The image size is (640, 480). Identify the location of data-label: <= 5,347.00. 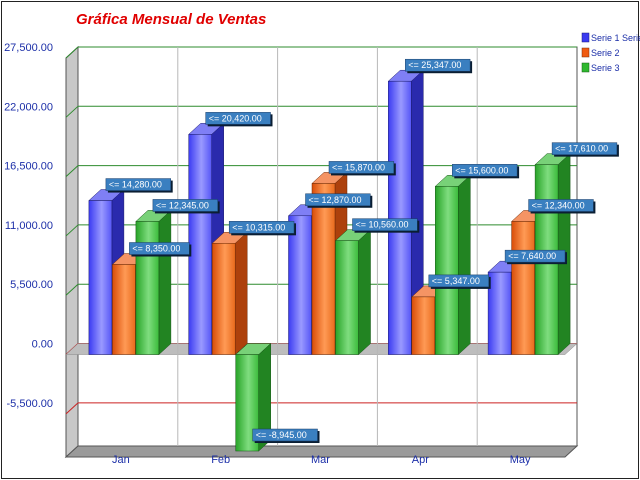
(459, 281).